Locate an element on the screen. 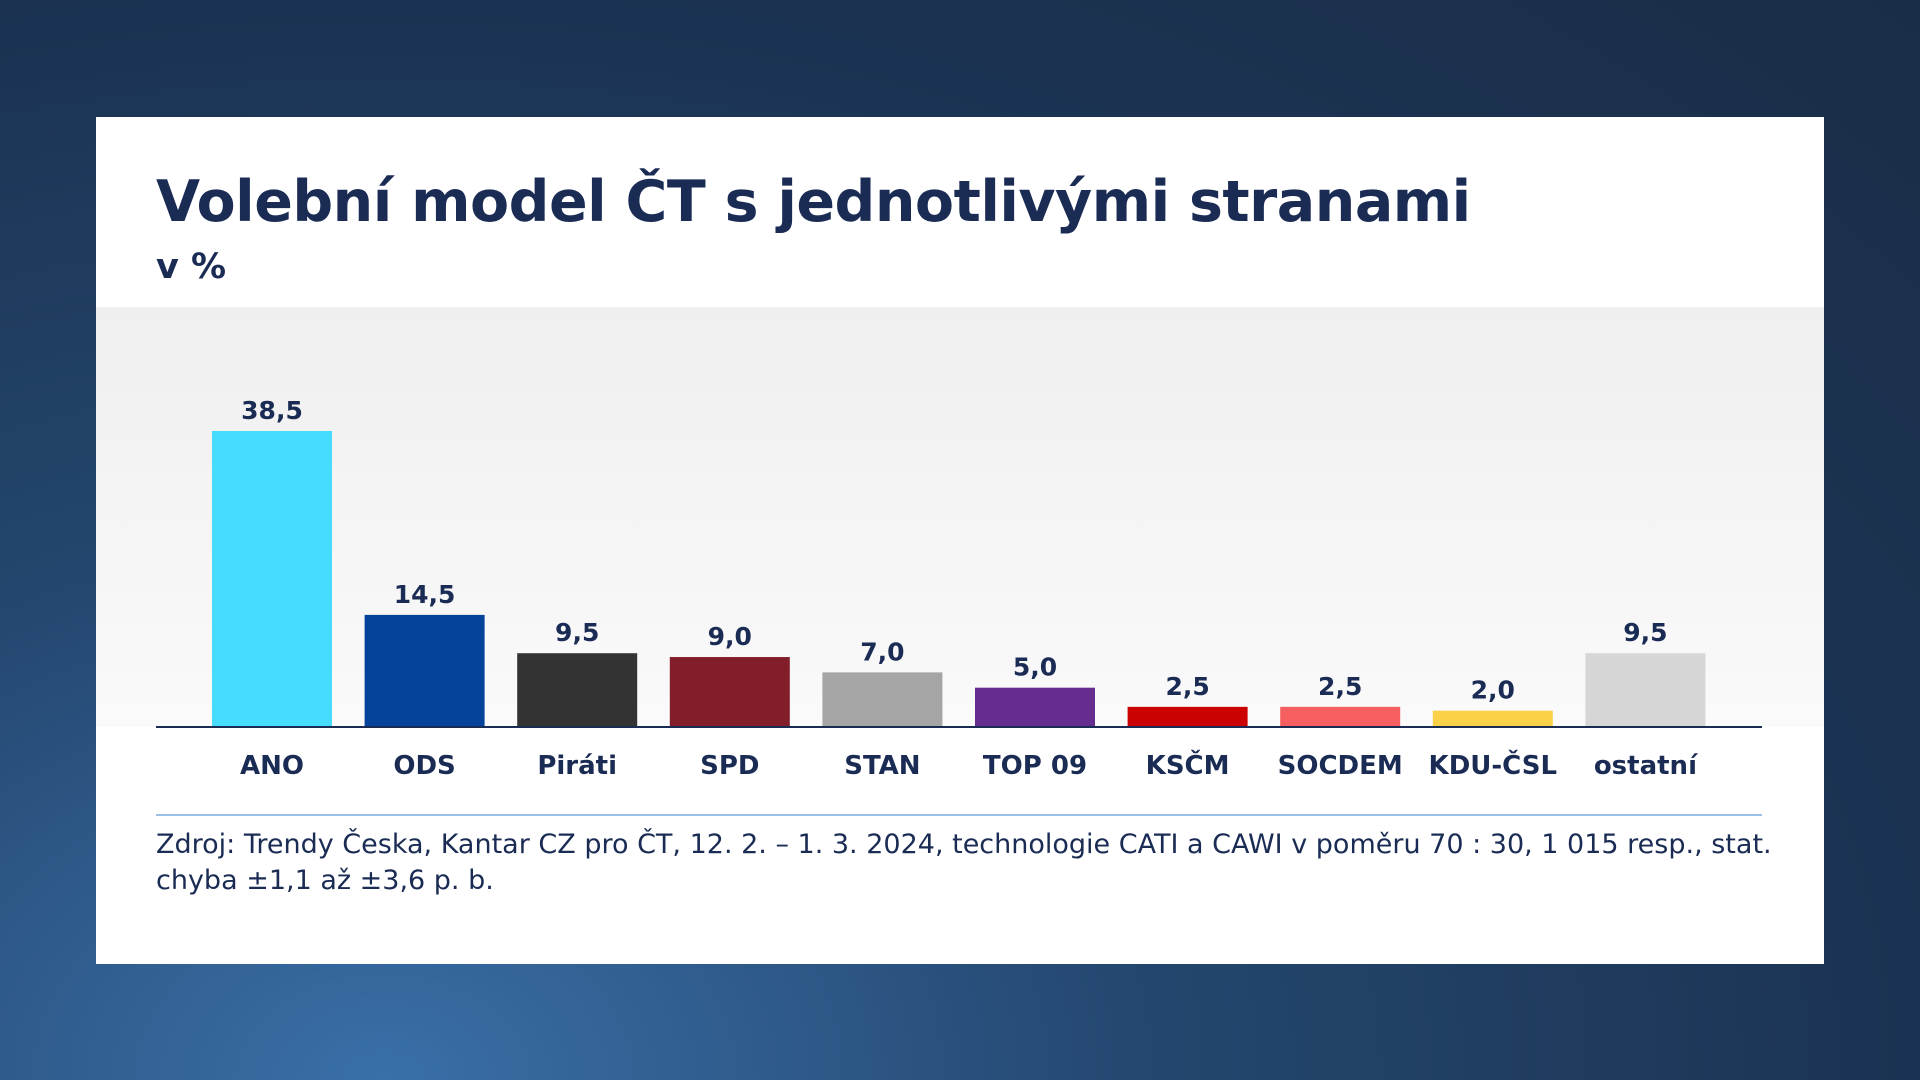 Image resolution: width=1920 pixels, height=1080 pixels. category-label-kdu-csl: KDU-ČSL is located at coordinates (1493, 765).